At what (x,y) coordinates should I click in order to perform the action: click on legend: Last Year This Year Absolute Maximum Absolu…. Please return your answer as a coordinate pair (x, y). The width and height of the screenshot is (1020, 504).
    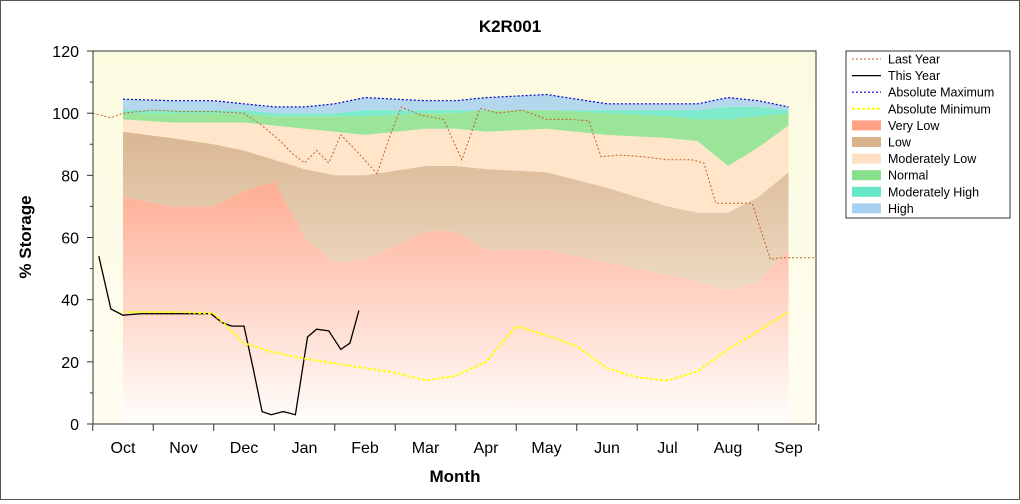
    Looking at the image, I should click on (928, 134).